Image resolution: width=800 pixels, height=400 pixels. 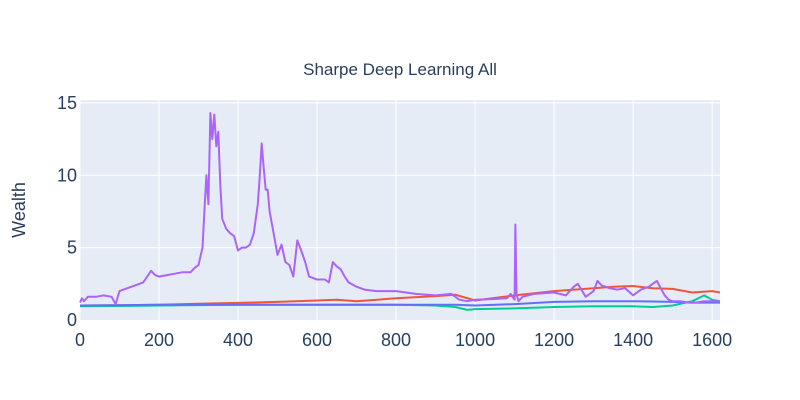 What do you see at coordinates (396, 340) in the screenshot?
I see `x-tick-label: 800` at bounding box center [396, 340].